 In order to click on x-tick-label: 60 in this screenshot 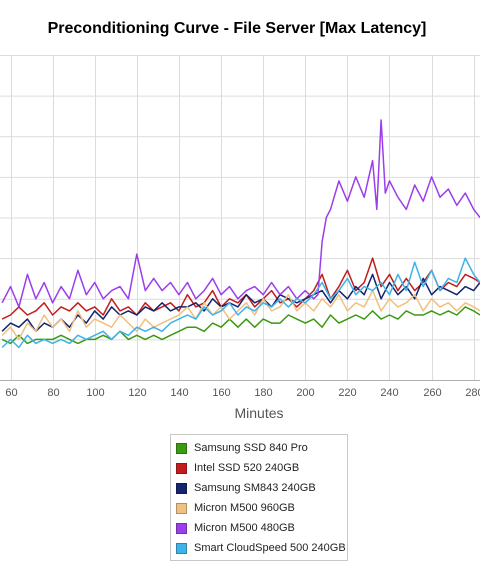, I will do `click(11, 393)`.